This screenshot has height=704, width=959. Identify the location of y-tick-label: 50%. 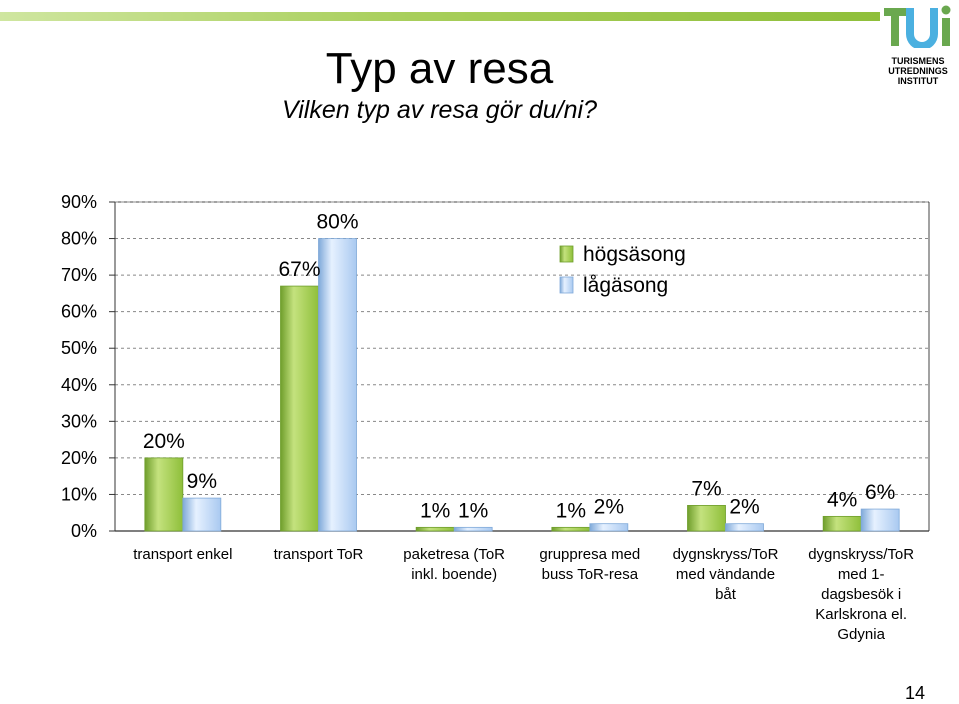
(79, 348).